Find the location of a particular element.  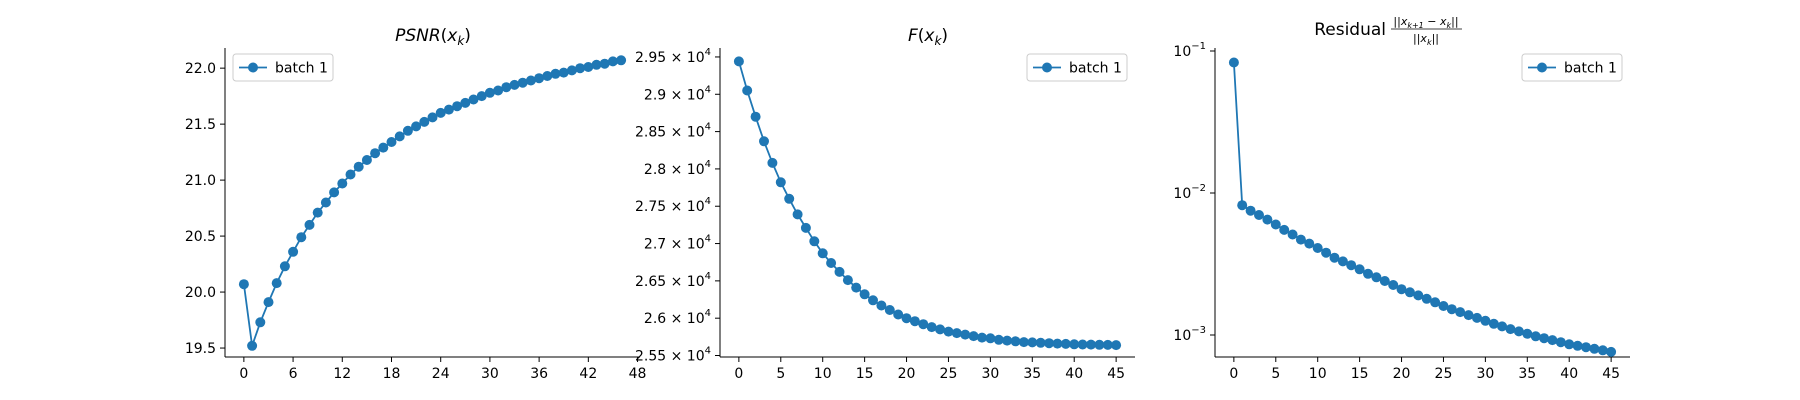

x-tick-label: 10 is located at coordinates (823, 374).